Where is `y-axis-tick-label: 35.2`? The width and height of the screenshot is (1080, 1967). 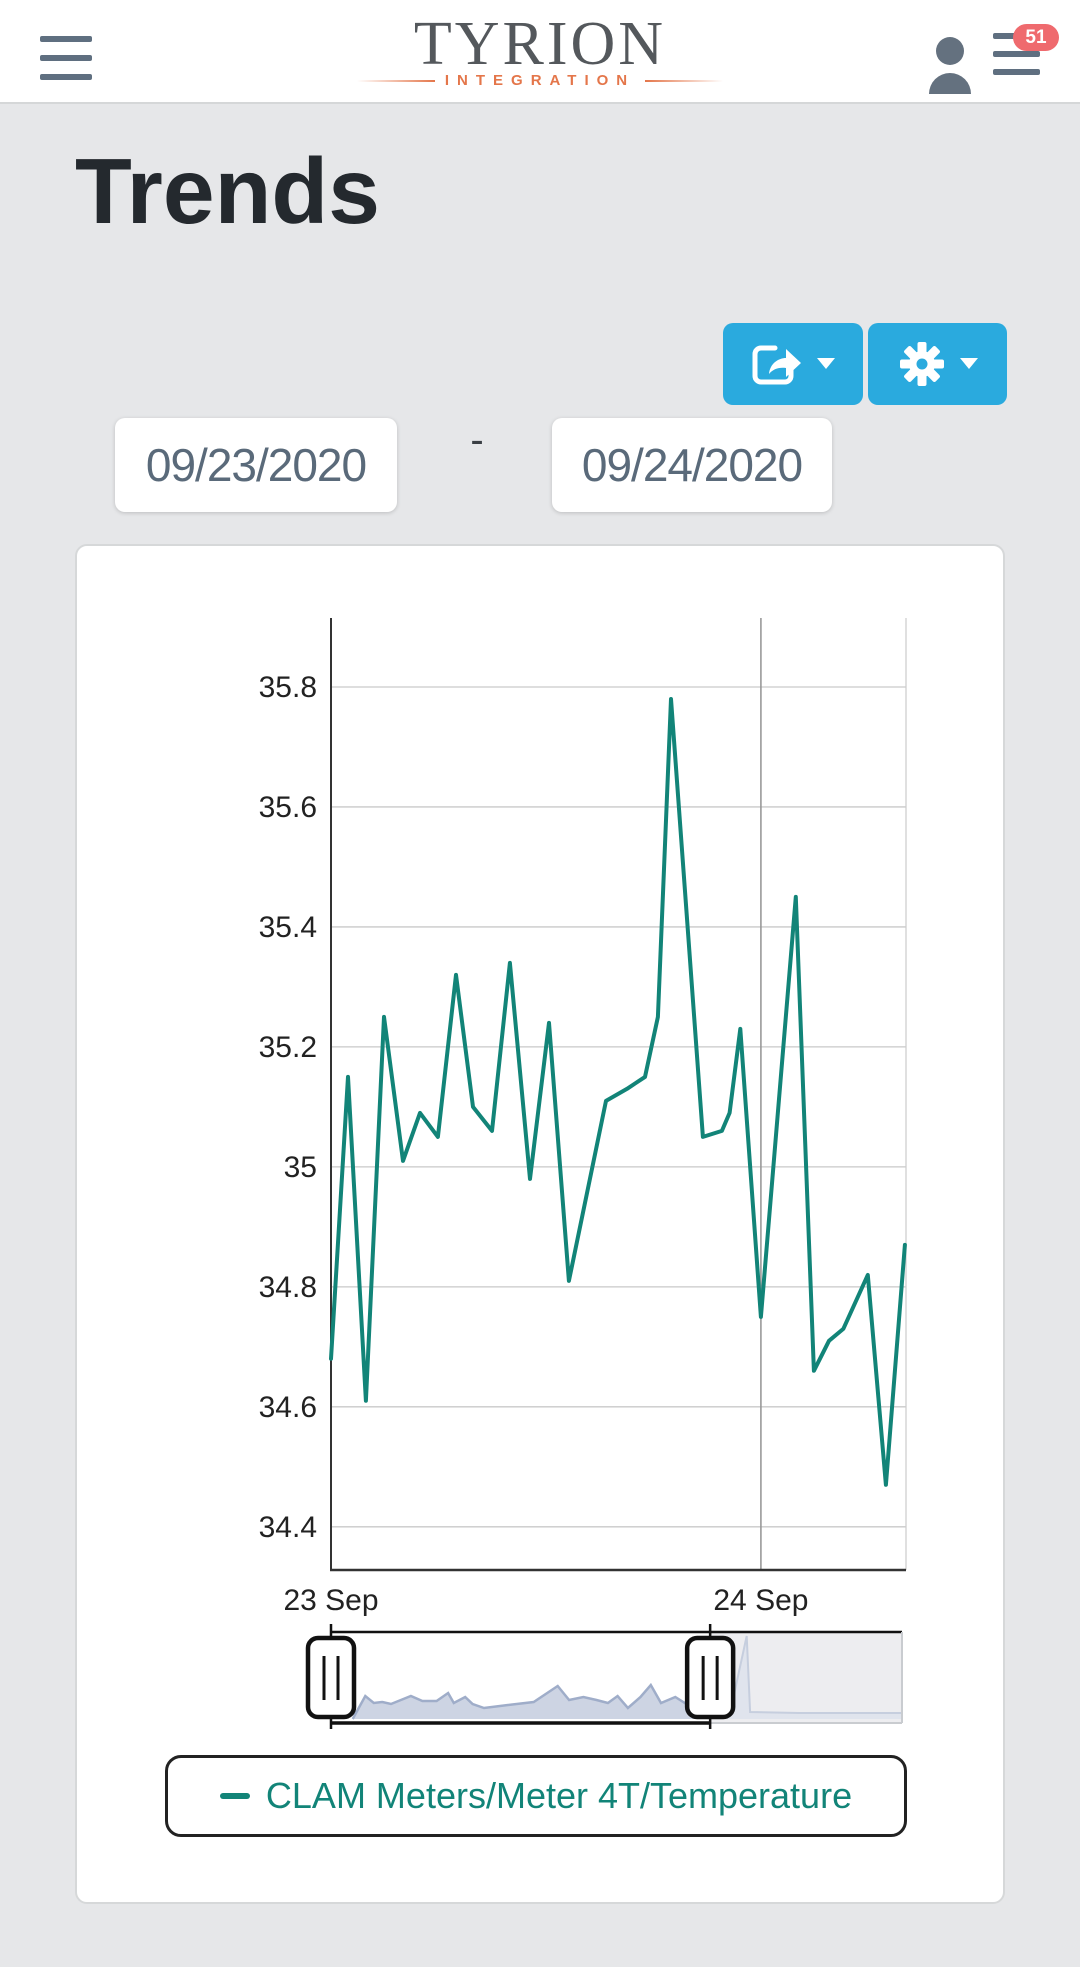
y-axis-tick-label: 35.2 is located at coordinates (288, 1047).